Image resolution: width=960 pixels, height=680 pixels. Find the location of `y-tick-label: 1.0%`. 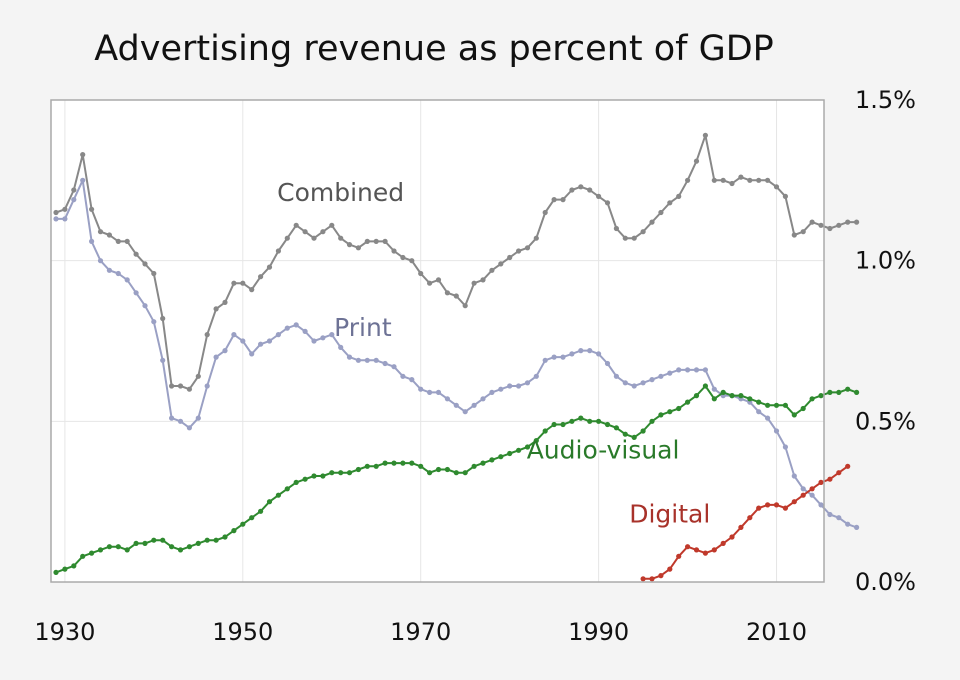

y-tick-label: 1.0% is located at coordinates (885, 261).